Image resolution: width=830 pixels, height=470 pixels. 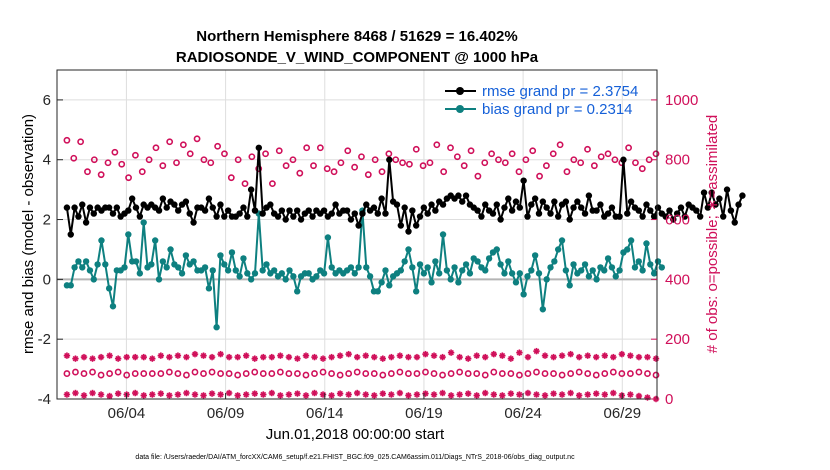 What do you see at coordinates (557, 109) in the screenshot?
I see `legend-bias-label: bias grand pr = 0.2314` at bounding box center [557, 109].